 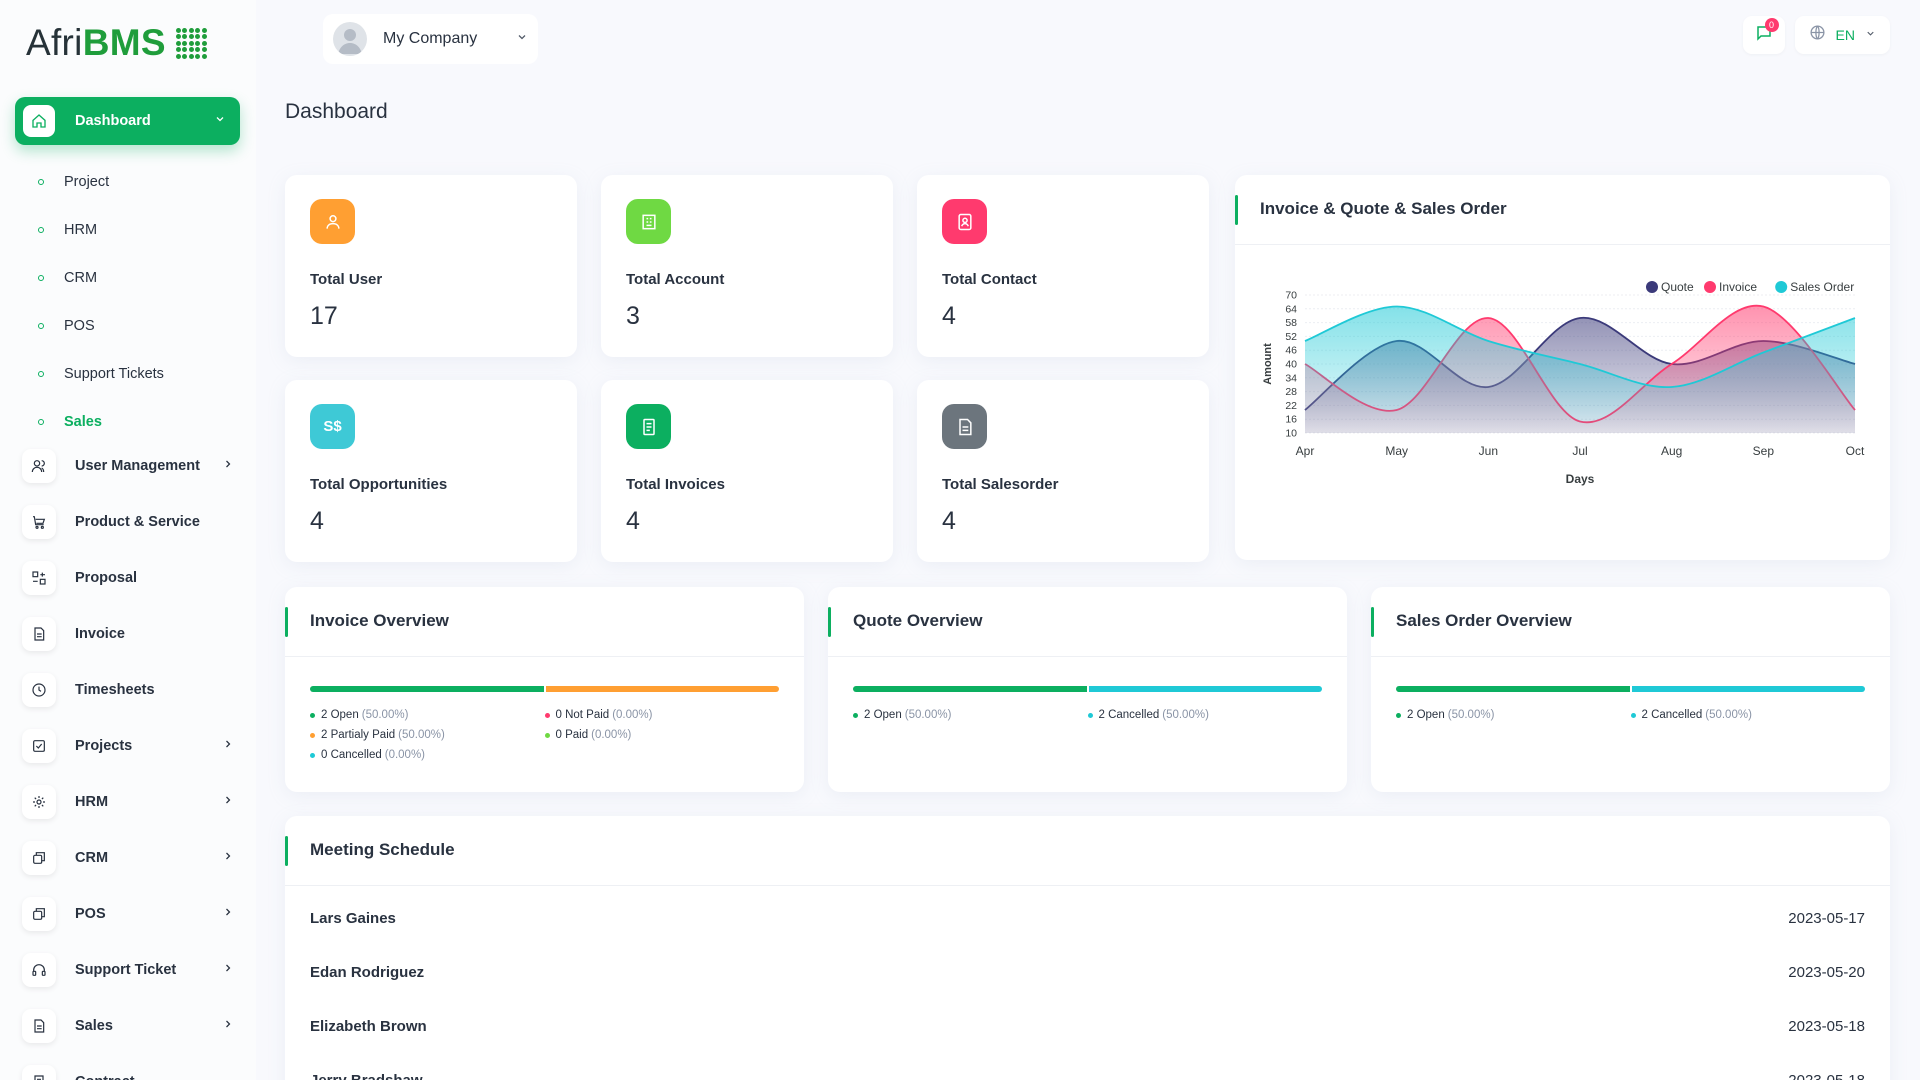 What do you see at coordinates (346, 279) in the screenshot?
I see `stat-label: Total User` at bounding box center [346, 279].